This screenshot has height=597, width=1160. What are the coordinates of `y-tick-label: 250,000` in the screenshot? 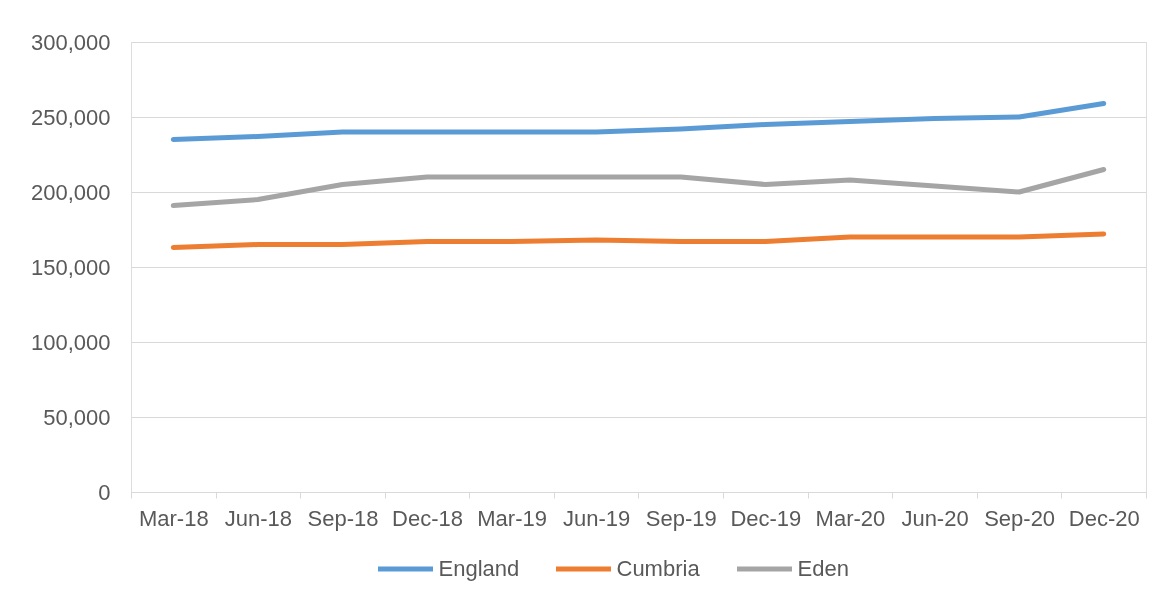 It's located at (70, 117).